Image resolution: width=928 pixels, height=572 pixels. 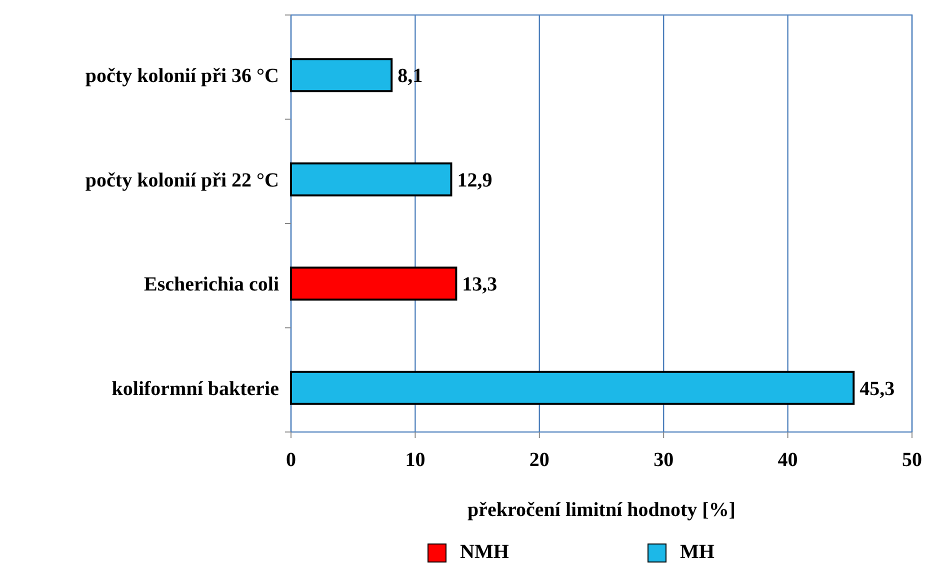 I want to click on y-tick-label: počty kolonií při 22 °C, so click(x=182, y=180).